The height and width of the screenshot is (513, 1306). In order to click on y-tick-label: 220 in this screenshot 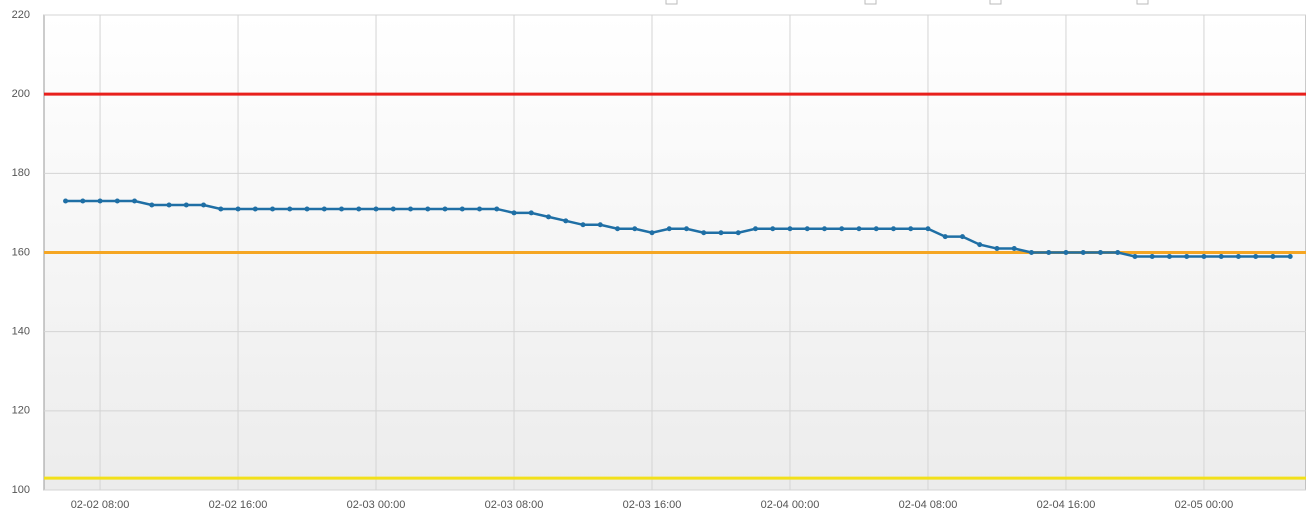, I will do `click(21, 15)`.